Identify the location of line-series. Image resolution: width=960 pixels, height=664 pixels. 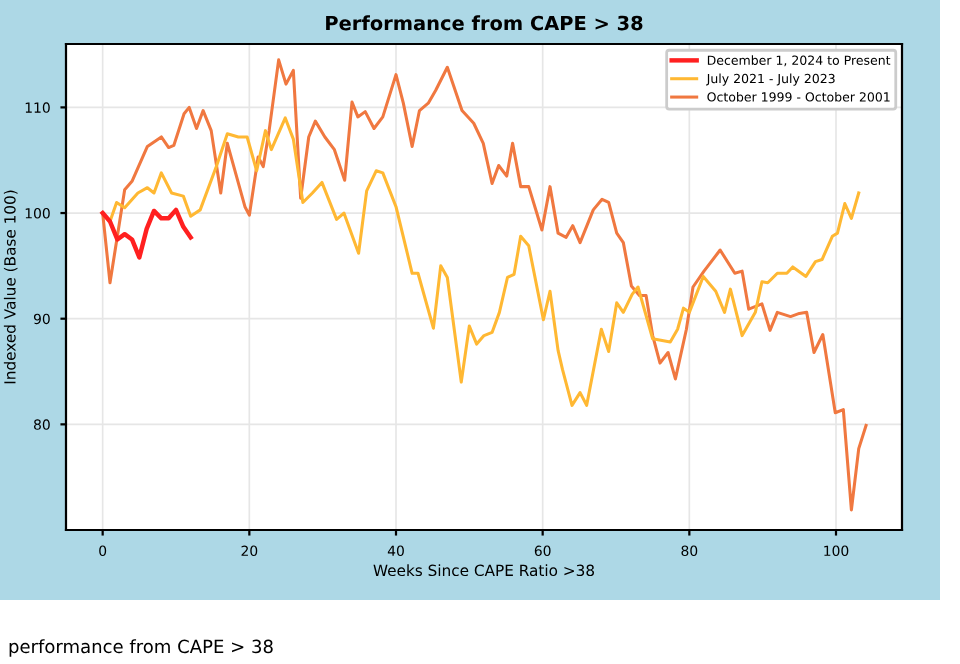
(146, 233).